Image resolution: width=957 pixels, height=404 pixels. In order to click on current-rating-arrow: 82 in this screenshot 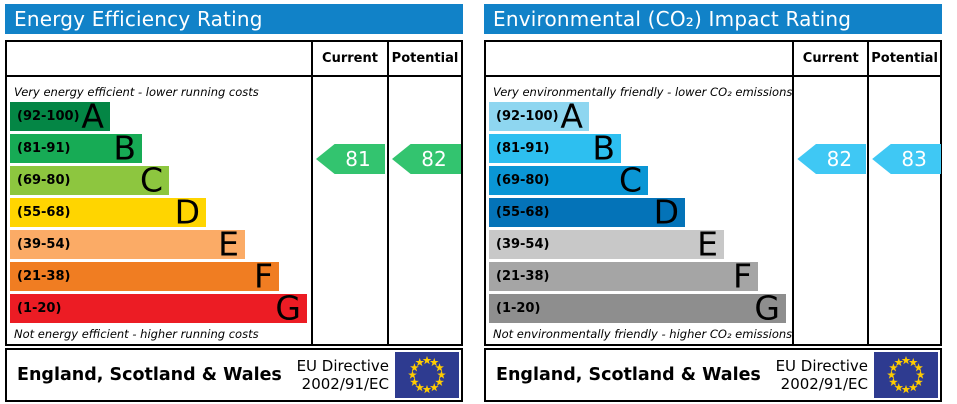, I will do `click(832, 159)`.